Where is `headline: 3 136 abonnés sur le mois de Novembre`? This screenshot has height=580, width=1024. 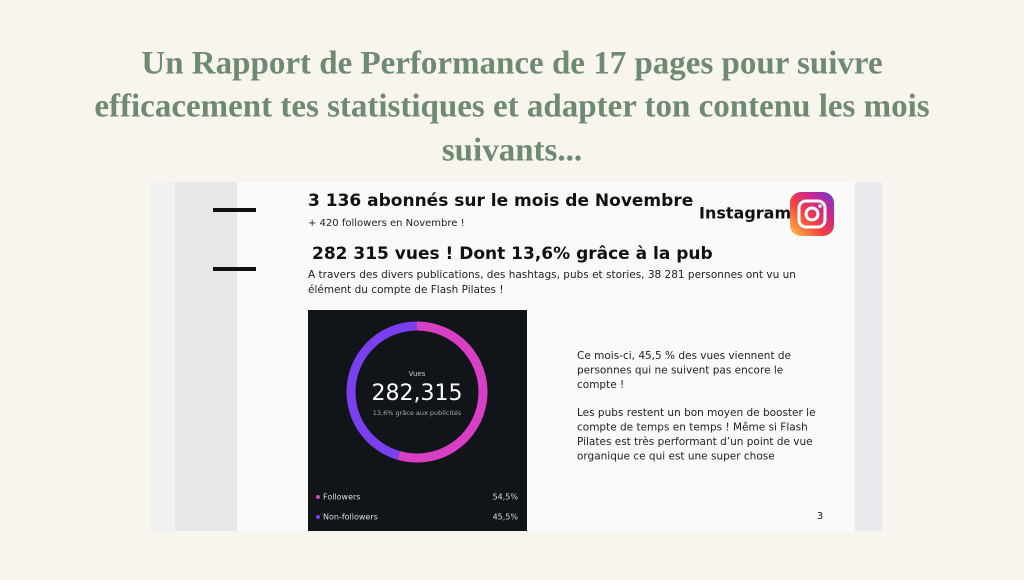
headline: 3 136 abonnés sur le mois de Novembre is located at coordinates (500, 201).